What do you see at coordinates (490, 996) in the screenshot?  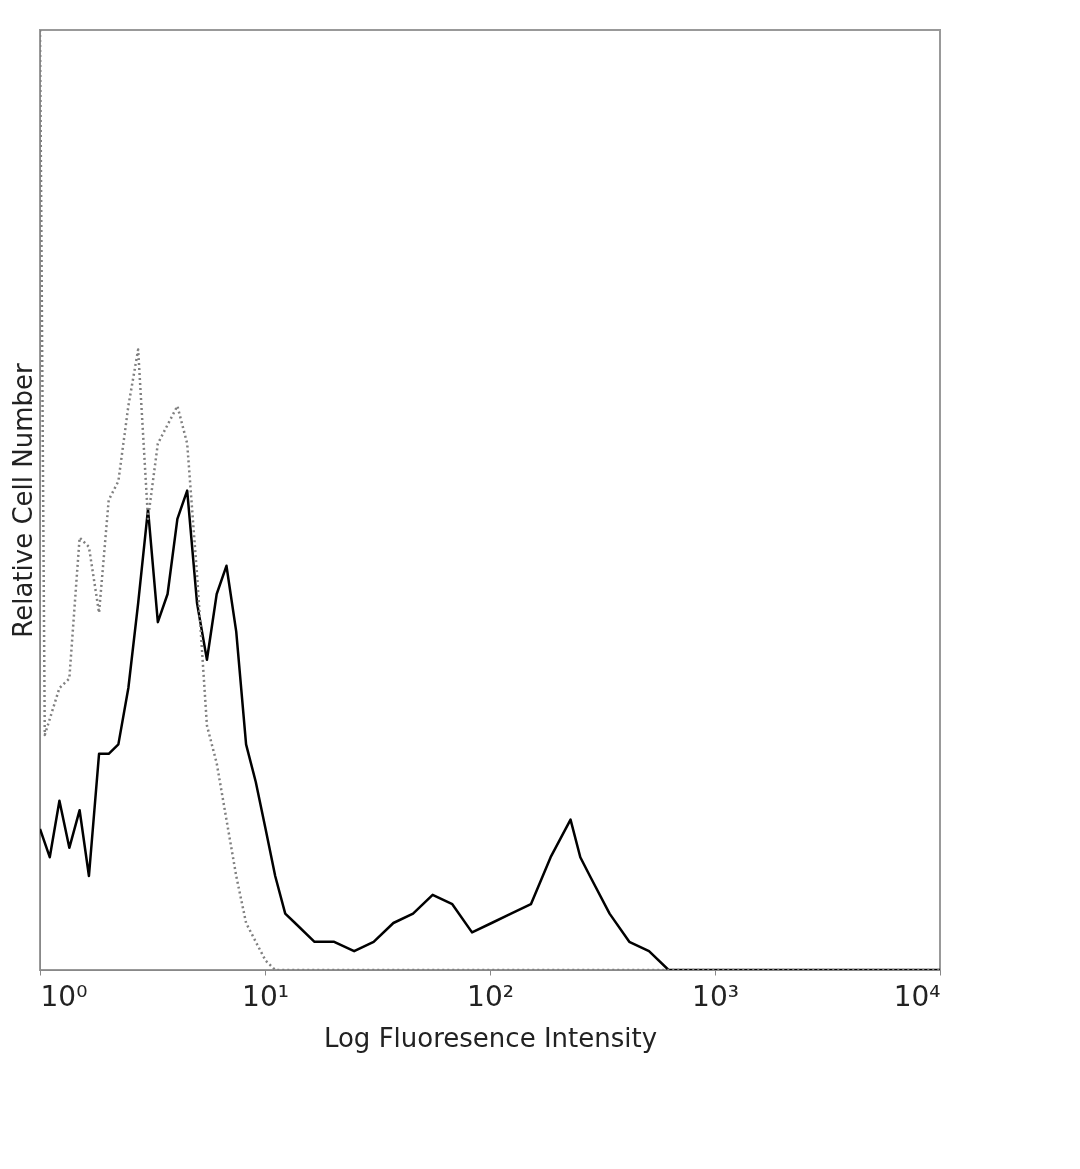 I see `x-tick-label: 10²` at bounding box center [490, 996].